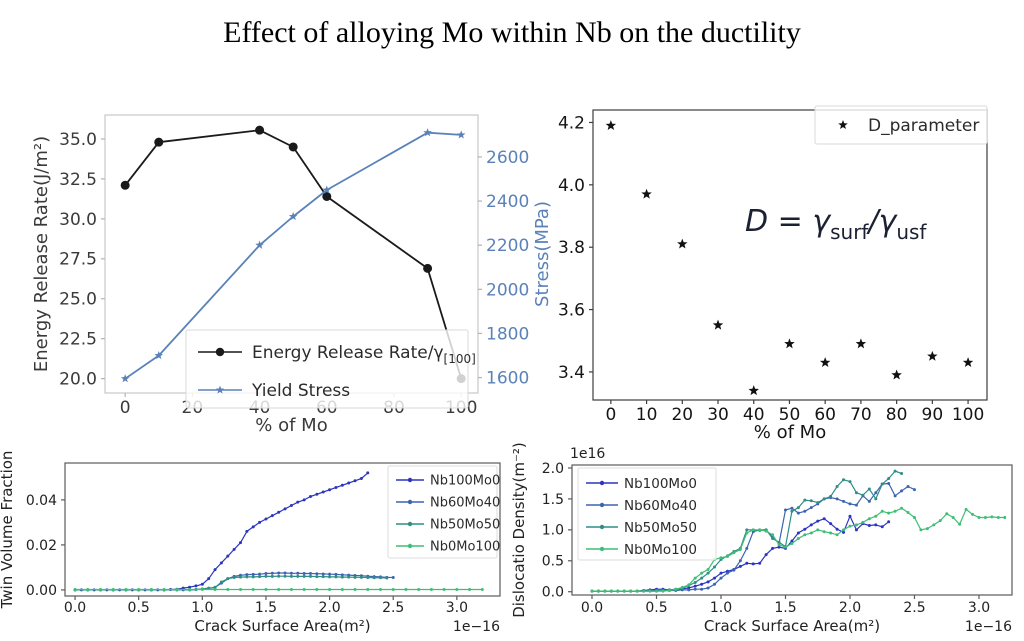 The image size is (1024, 641). Describe the element at coordinates (41, 591) in the screenshot. I see `svg-text: 0.00` at that location.